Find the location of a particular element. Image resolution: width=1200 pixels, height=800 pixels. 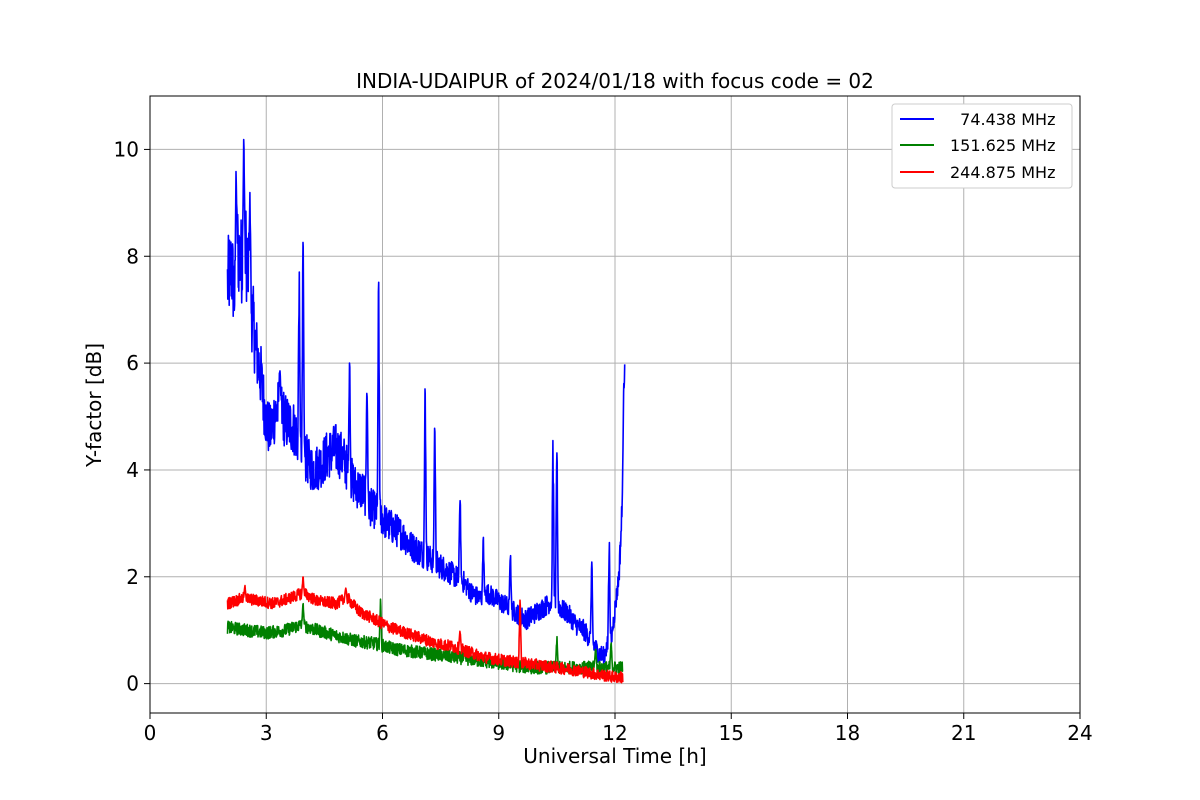

series-line-244-mhz is located at coordinates (425, 630).